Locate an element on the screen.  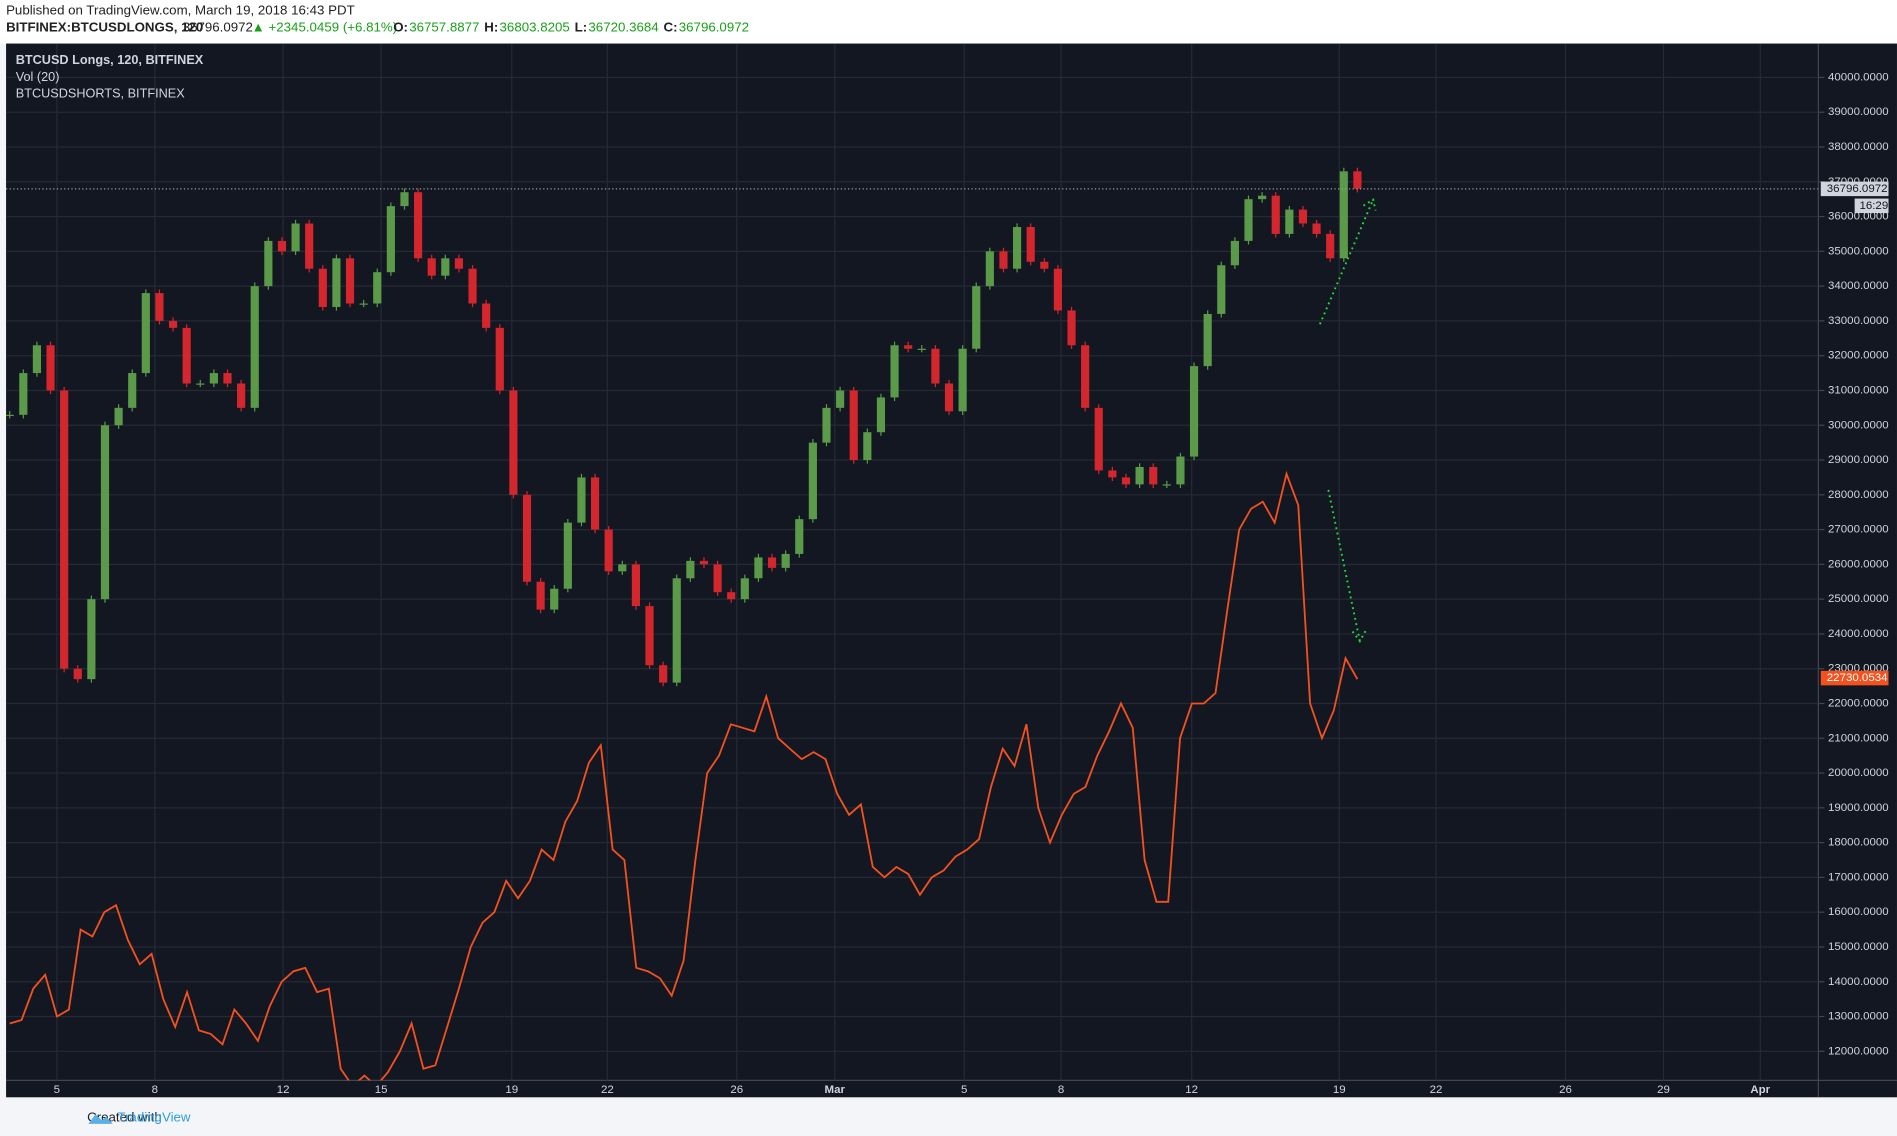
y-tick-label: 29000.0000 is located at coordinates (1858, 460).